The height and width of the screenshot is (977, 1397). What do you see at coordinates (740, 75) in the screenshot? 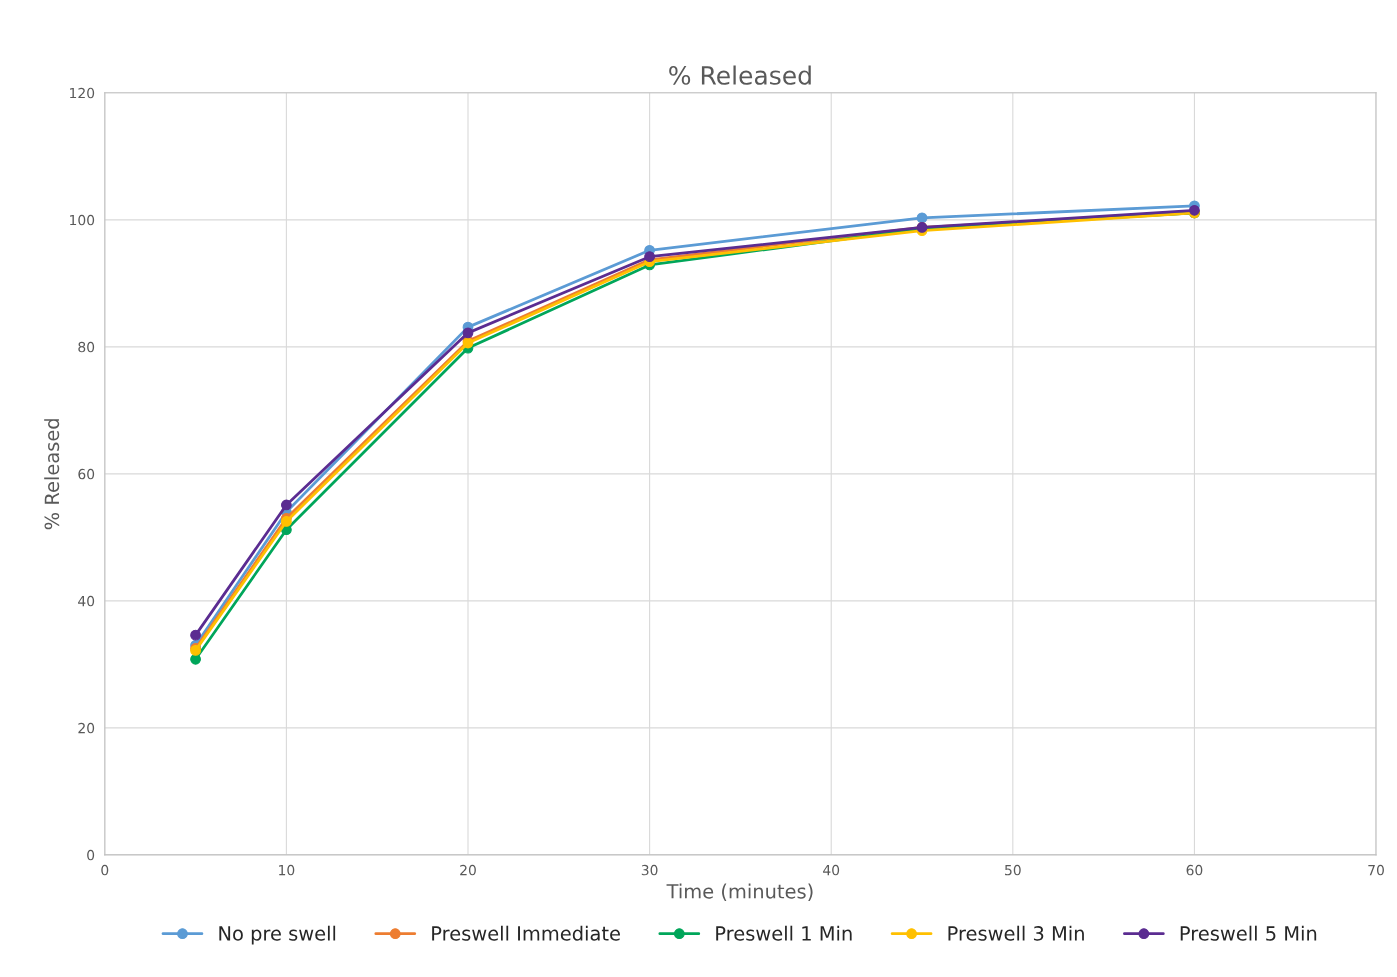
I see `chart-title: % Released` at bounding box center [740, 75].